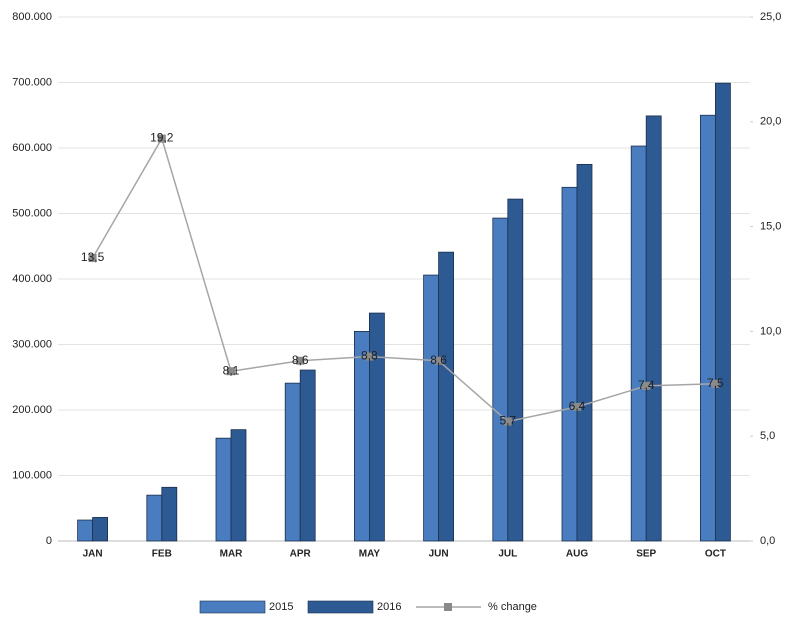 The width and height of the screenshot is (800, 638). I want to click on x-tick-label: JUL, so click(507, 554).